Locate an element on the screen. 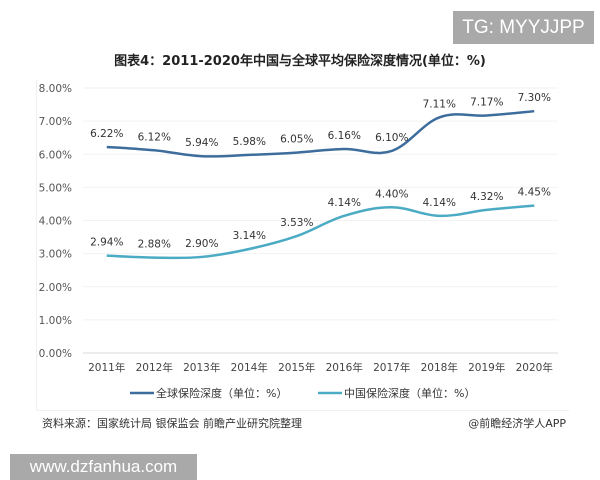  data-label: 6.22% is located at coordinates (106, 134).